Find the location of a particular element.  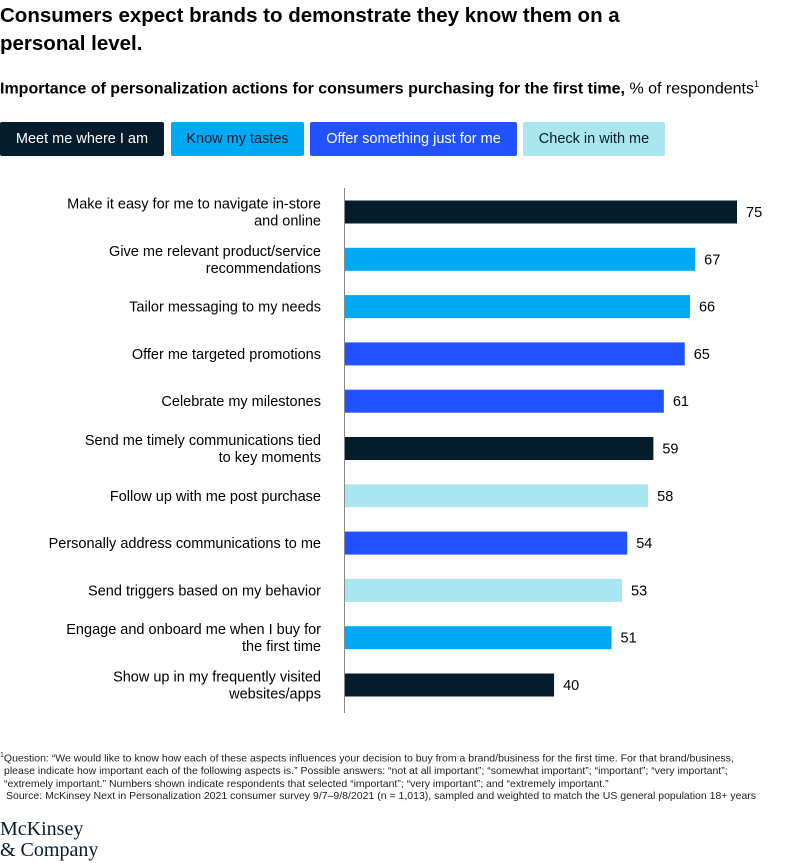

category-label-2: Tailor messaging to my needs is located at coordinates (225, 308).